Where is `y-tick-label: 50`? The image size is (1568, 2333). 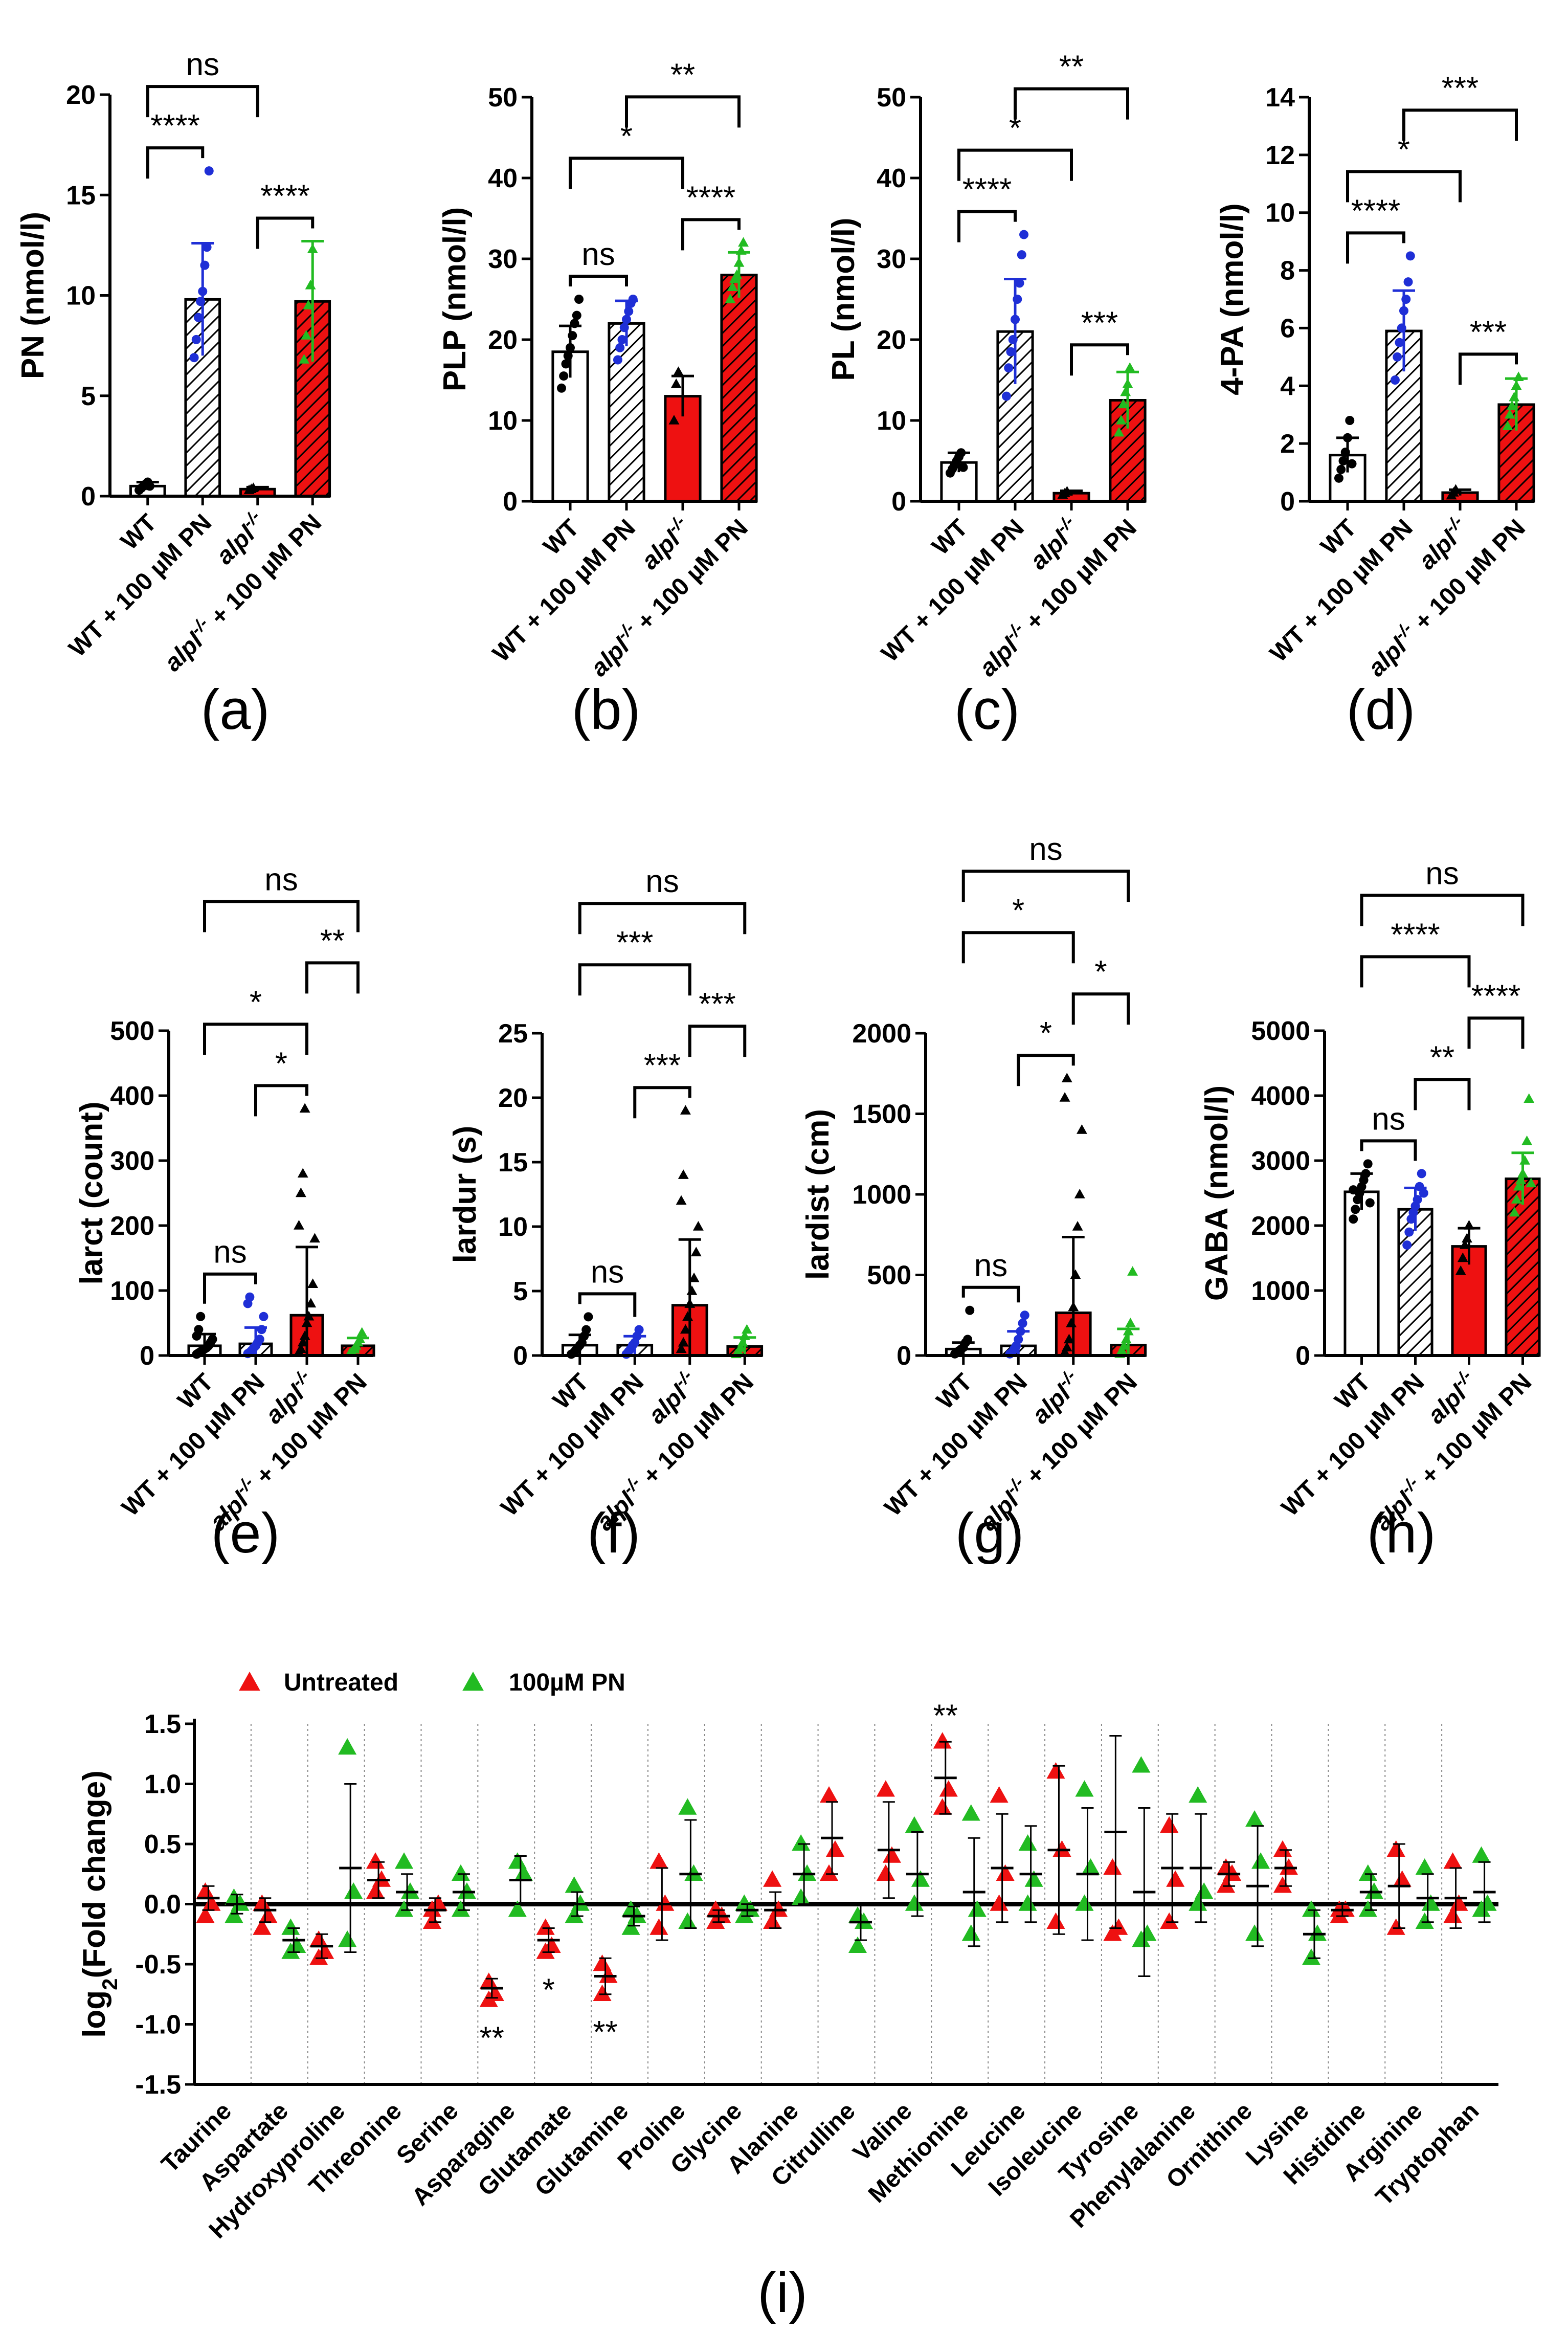 y-tick-label: 50 is located at coordinates (503, 98).